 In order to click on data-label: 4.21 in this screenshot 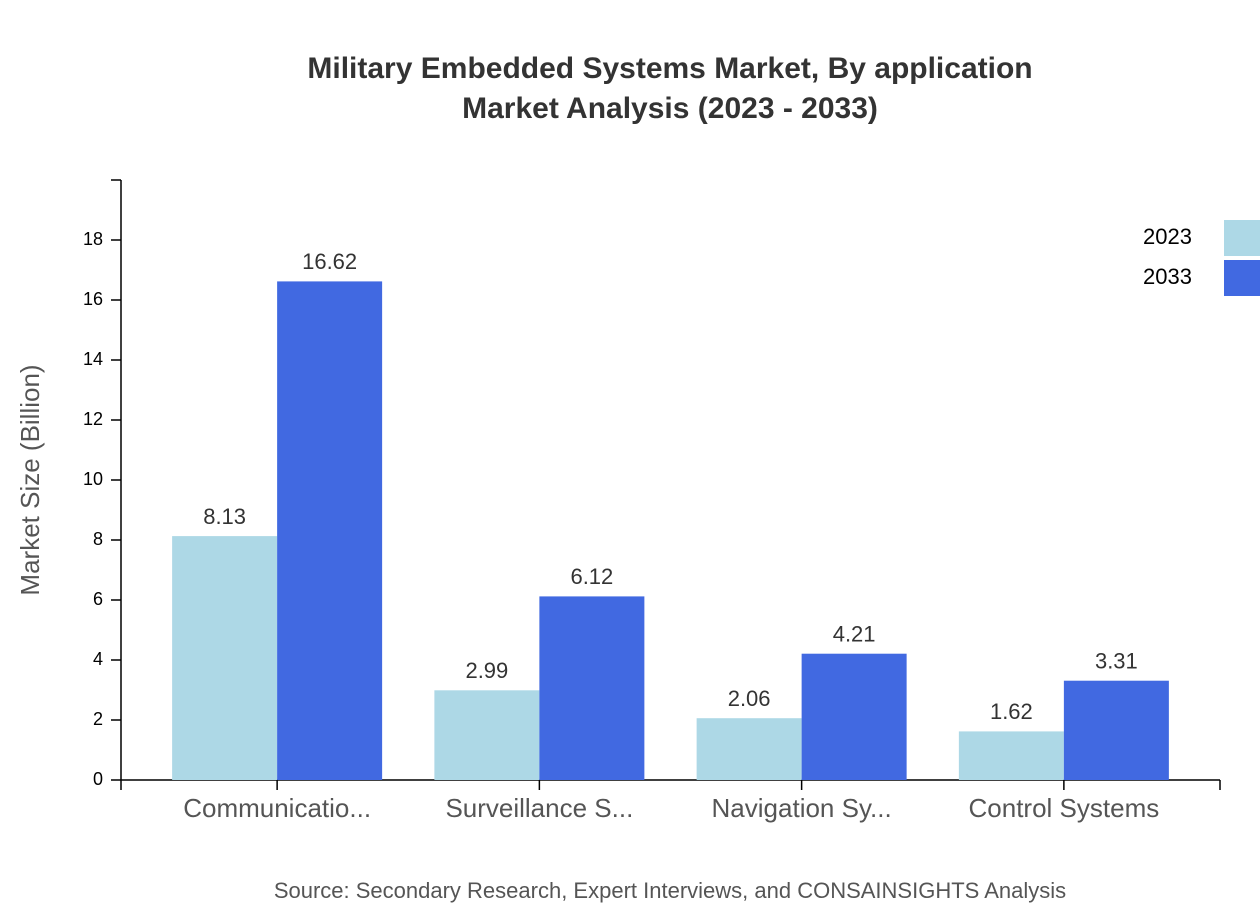, I will do `click(854, 634)`.